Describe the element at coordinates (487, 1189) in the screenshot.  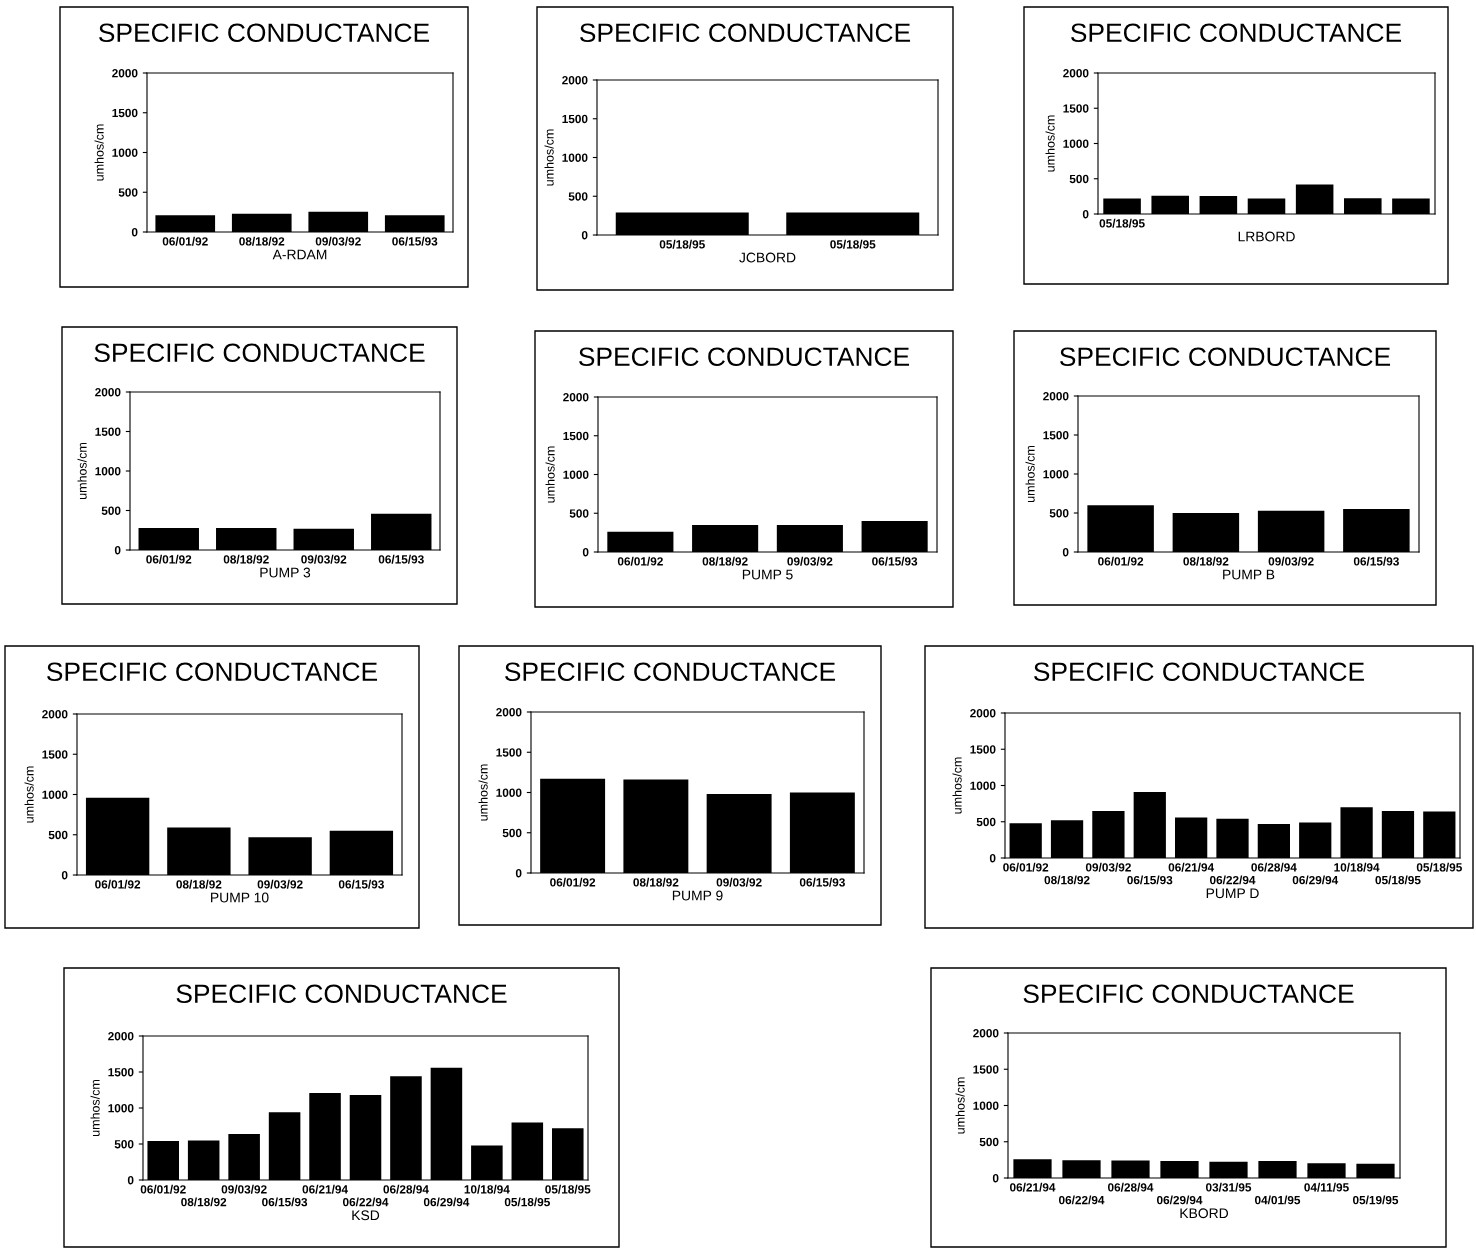
I see `x-tick-label: 10/18/94` at that location.